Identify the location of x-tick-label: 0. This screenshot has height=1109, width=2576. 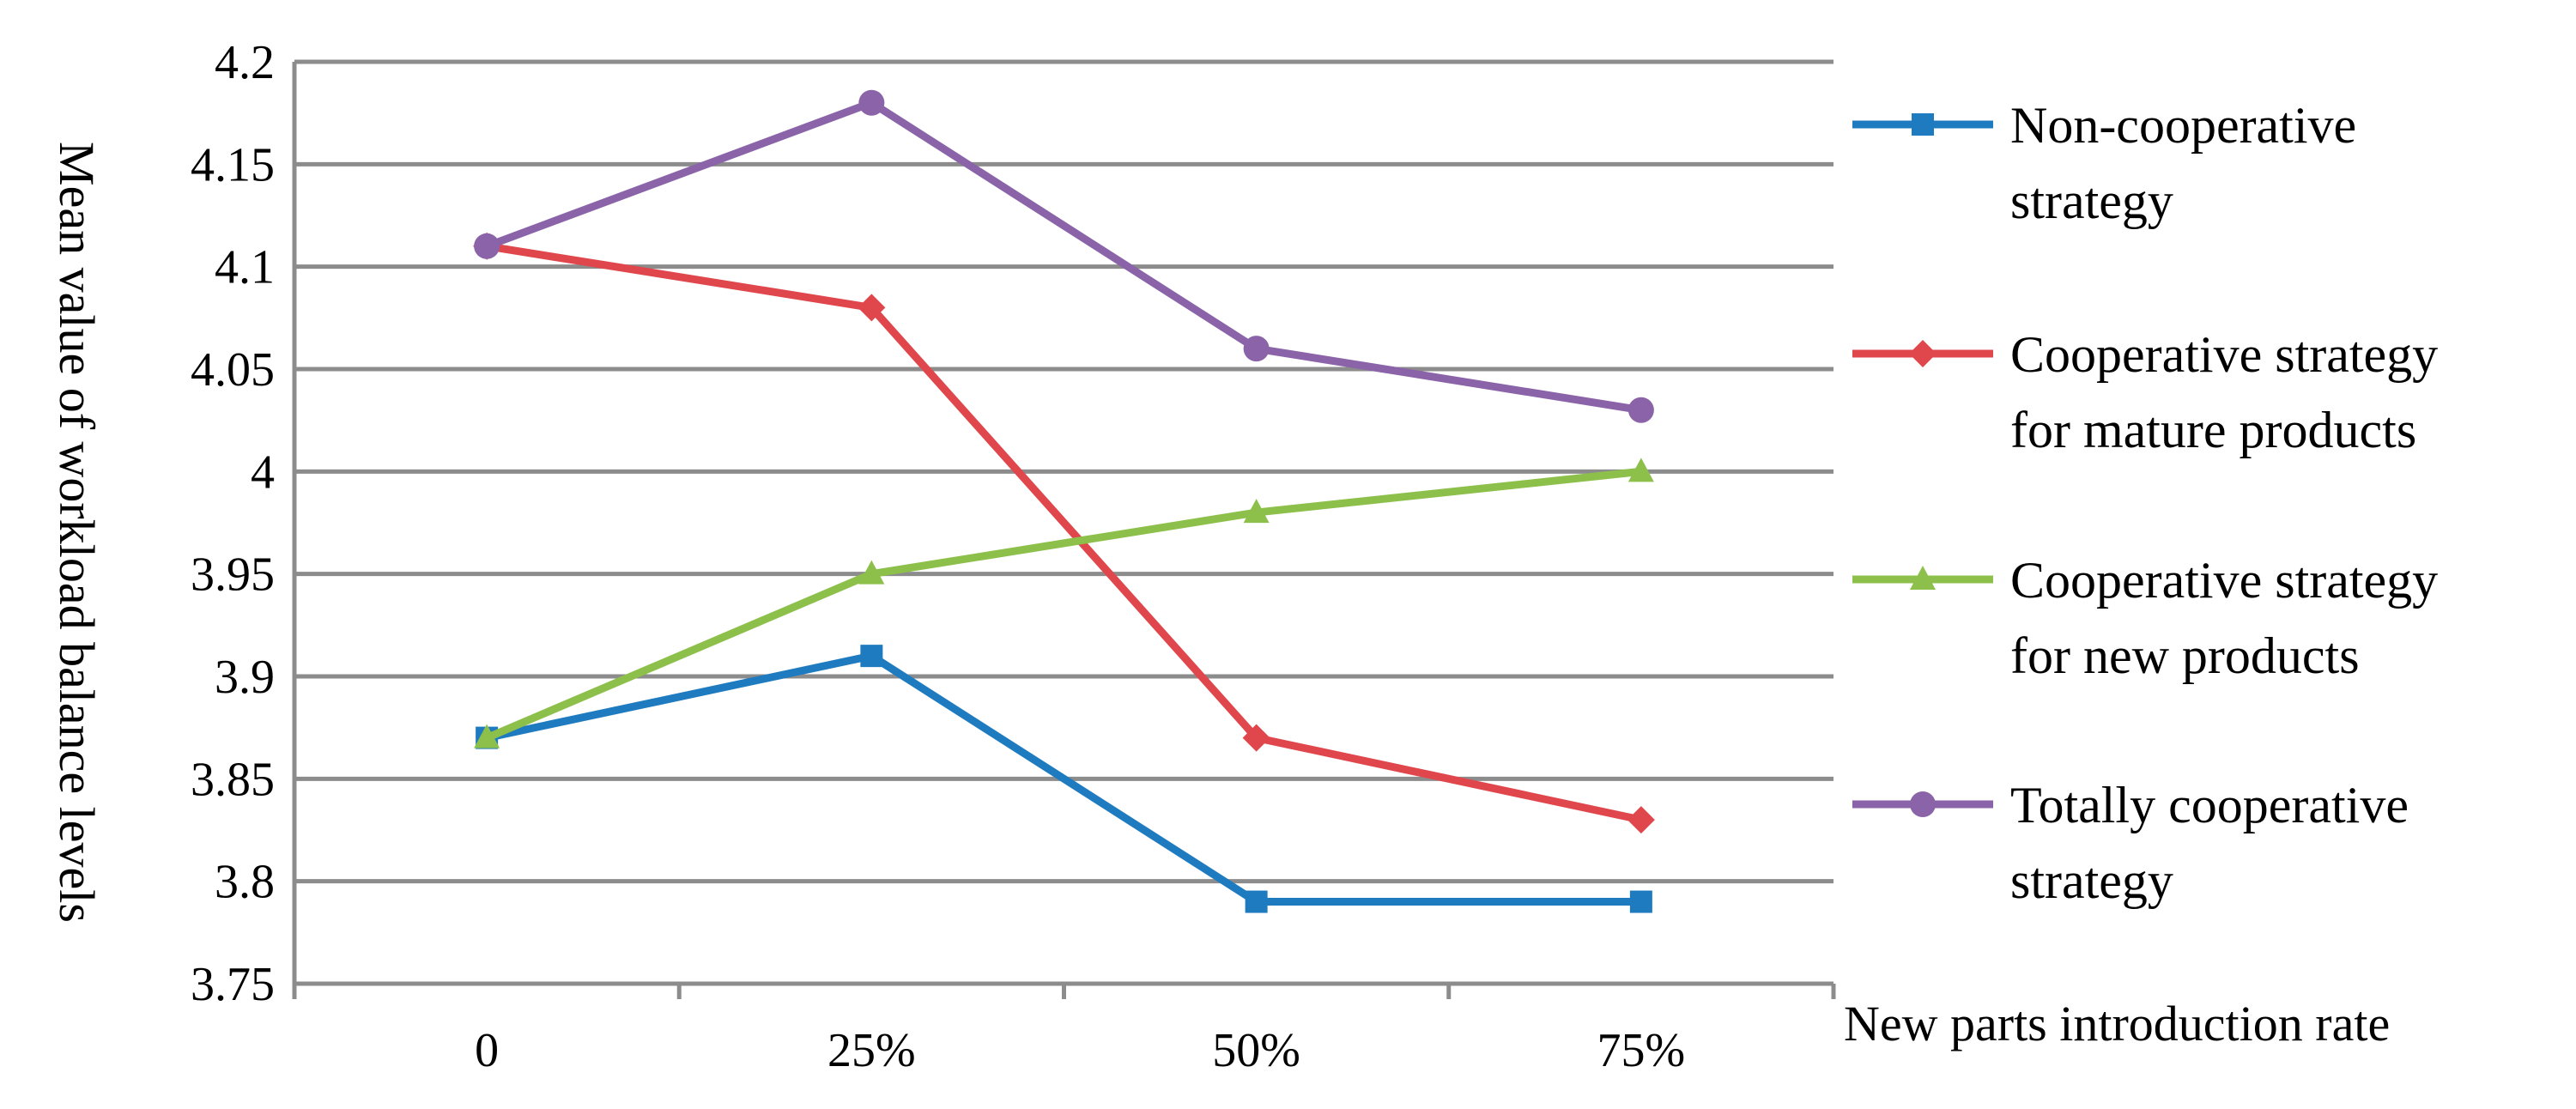
(487, 1051).